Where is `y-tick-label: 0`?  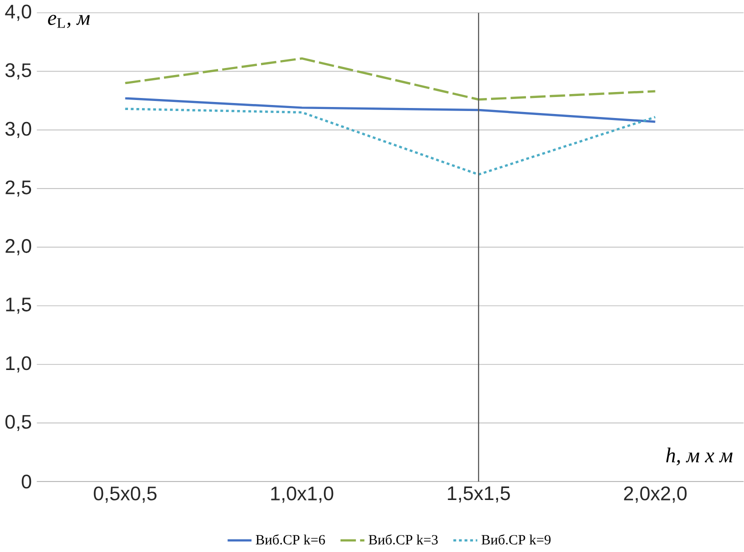
y-tick-label: 0 is located at coordinates (27, 481).